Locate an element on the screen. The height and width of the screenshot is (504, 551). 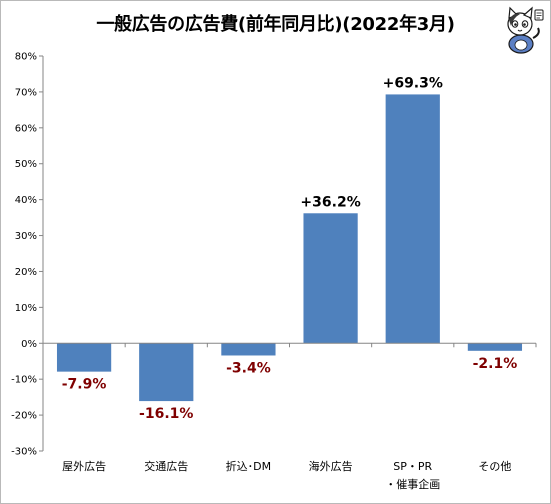
x-category-label: その他 is located at coordinates (494, 466).